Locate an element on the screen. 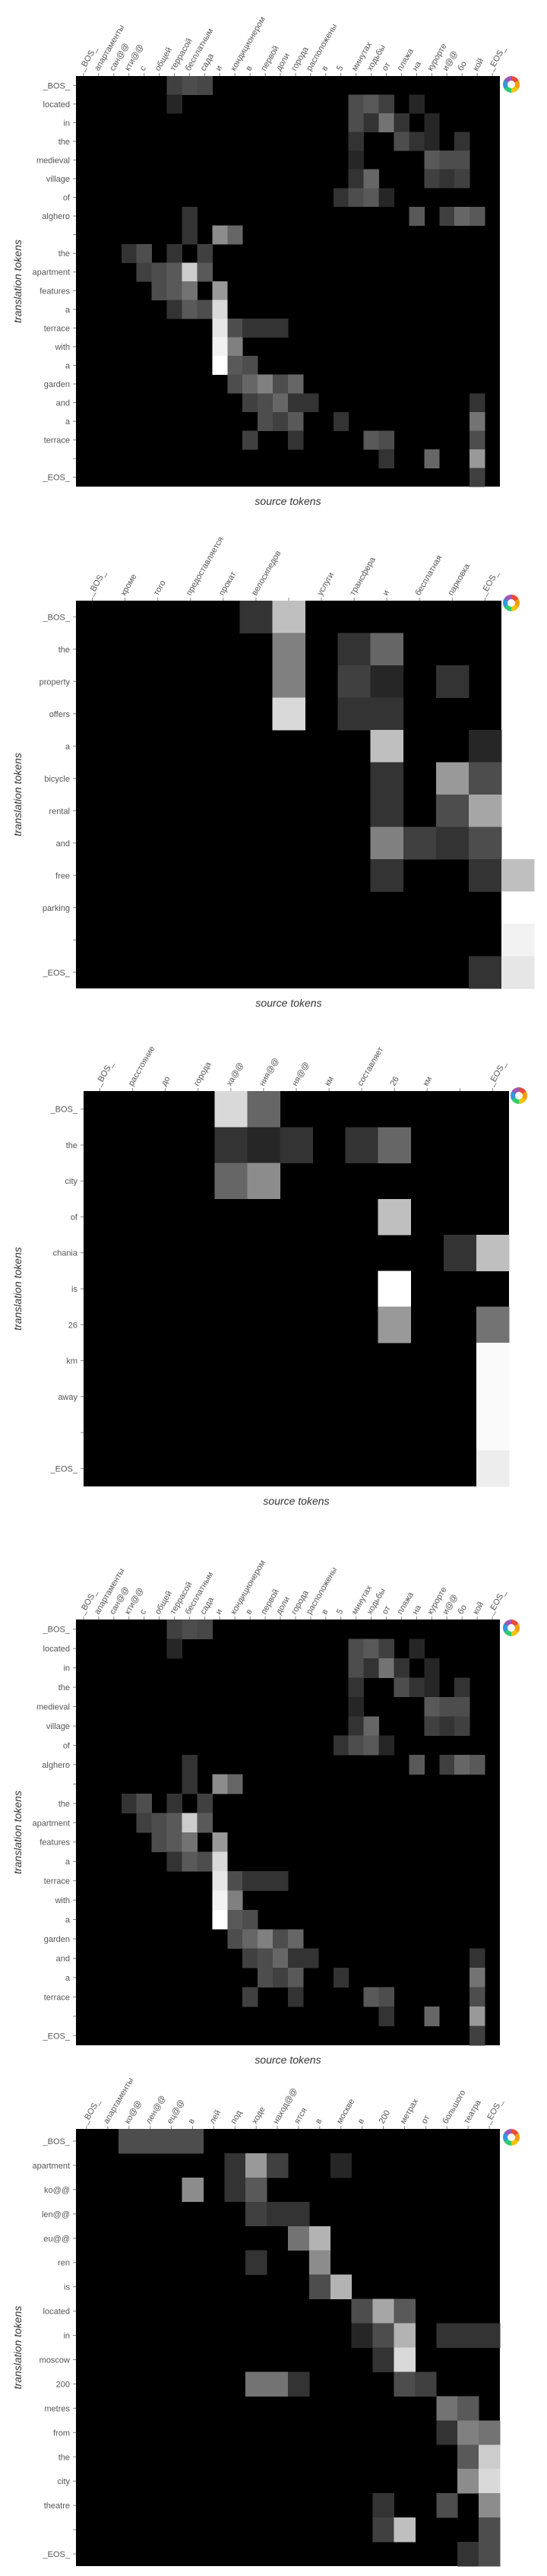 Image resolution: width=547 pixels, height=2576 pixels. y-tick-label: and is located at coordinates (63, 404).